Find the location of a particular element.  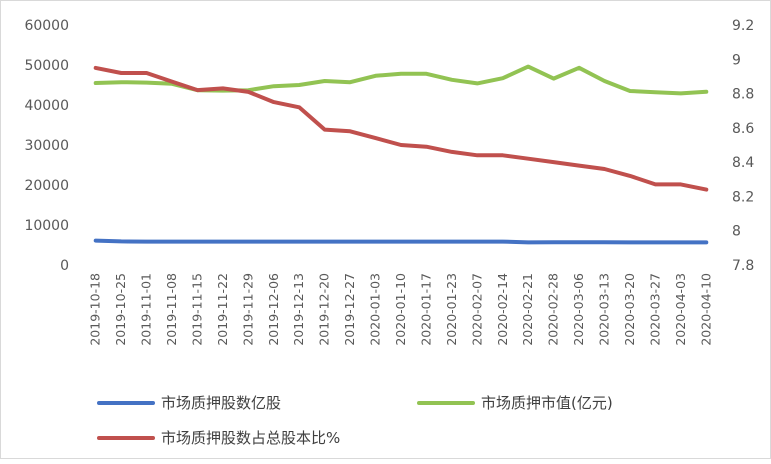

legend-item-3: 市场质押股数占总股本比% is located at coordinates (218, 438).